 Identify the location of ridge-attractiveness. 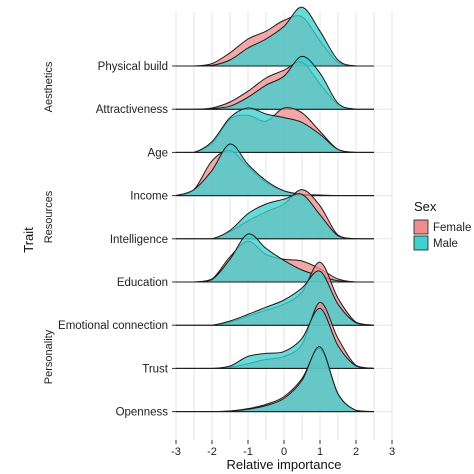
(275, 82).